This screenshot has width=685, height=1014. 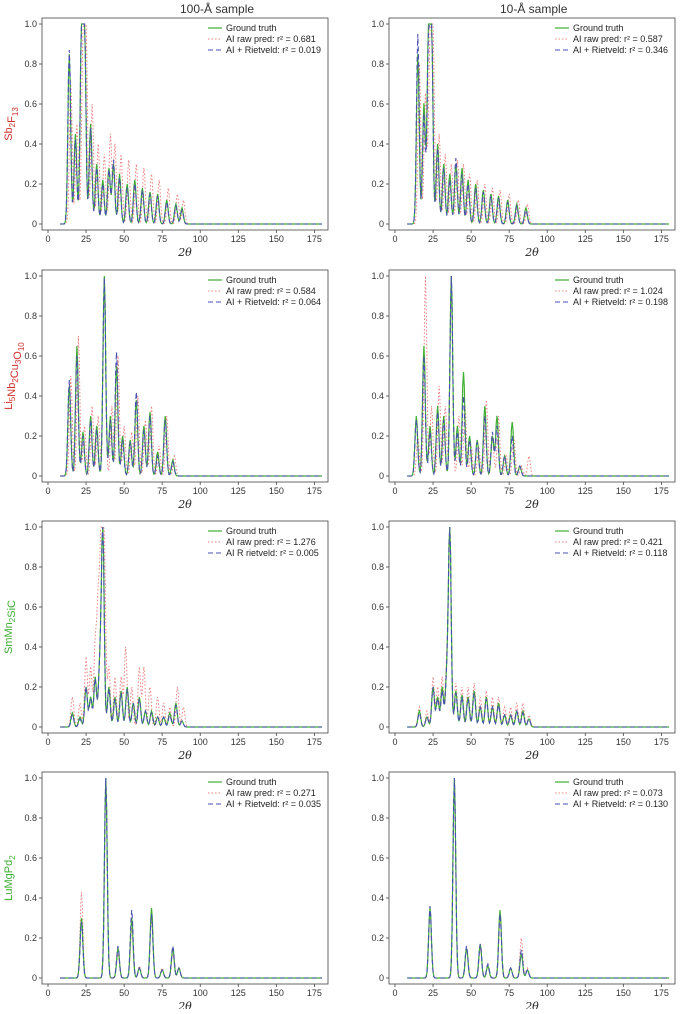 I want to click on column-title-100: 100-Å sample, so click(x=217, y=9).